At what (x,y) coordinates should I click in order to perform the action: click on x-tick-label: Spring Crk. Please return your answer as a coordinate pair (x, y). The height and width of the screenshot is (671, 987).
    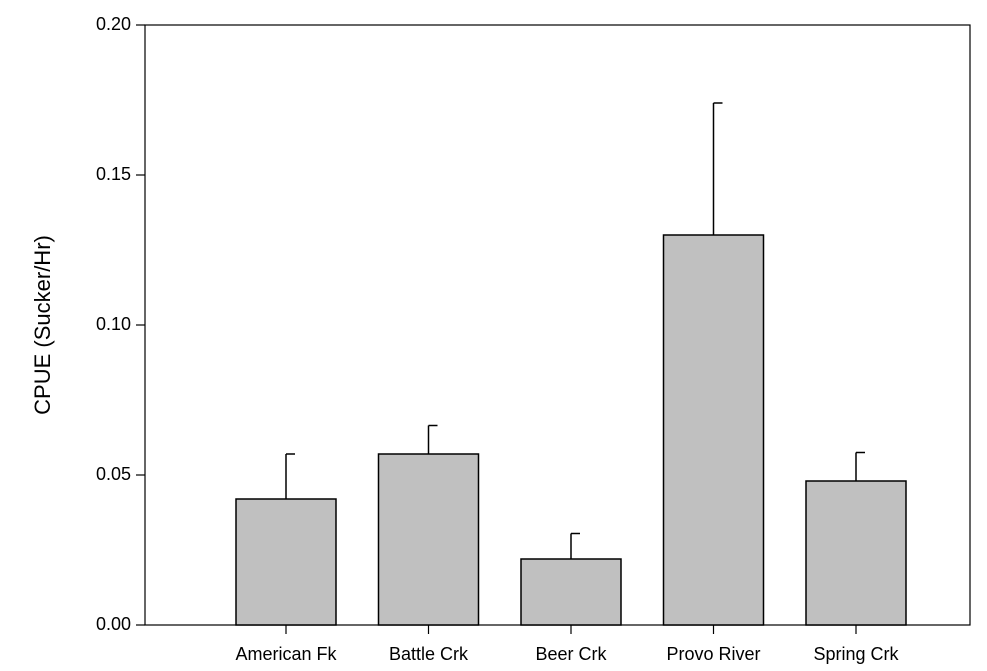
    Looking at the image, I should click on (856, 654).